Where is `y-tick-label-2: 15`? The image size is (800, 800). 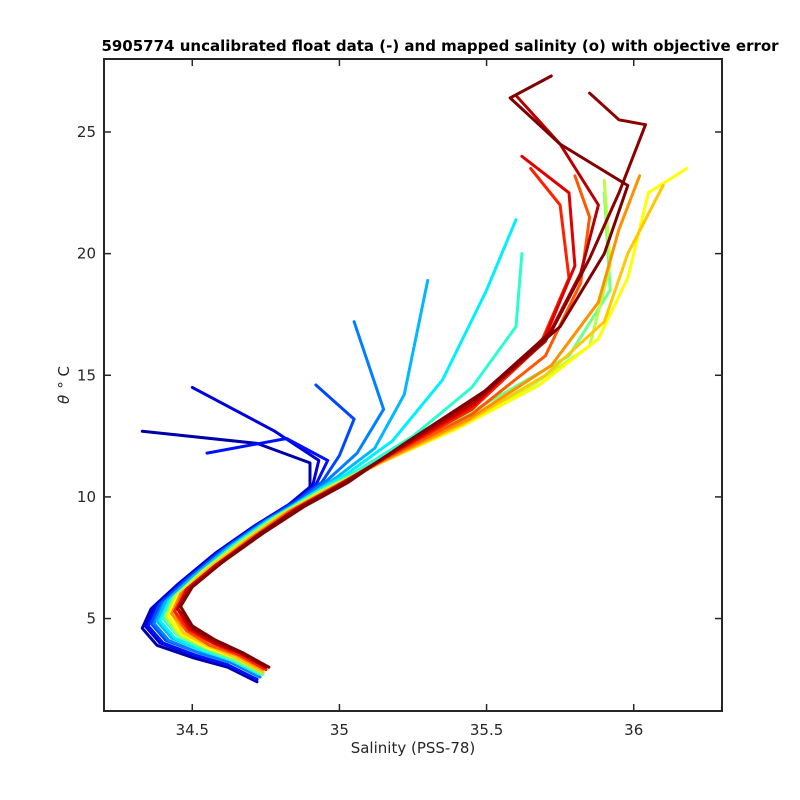
y-tick-label-2: 15 is located at coordinates (86, 375).